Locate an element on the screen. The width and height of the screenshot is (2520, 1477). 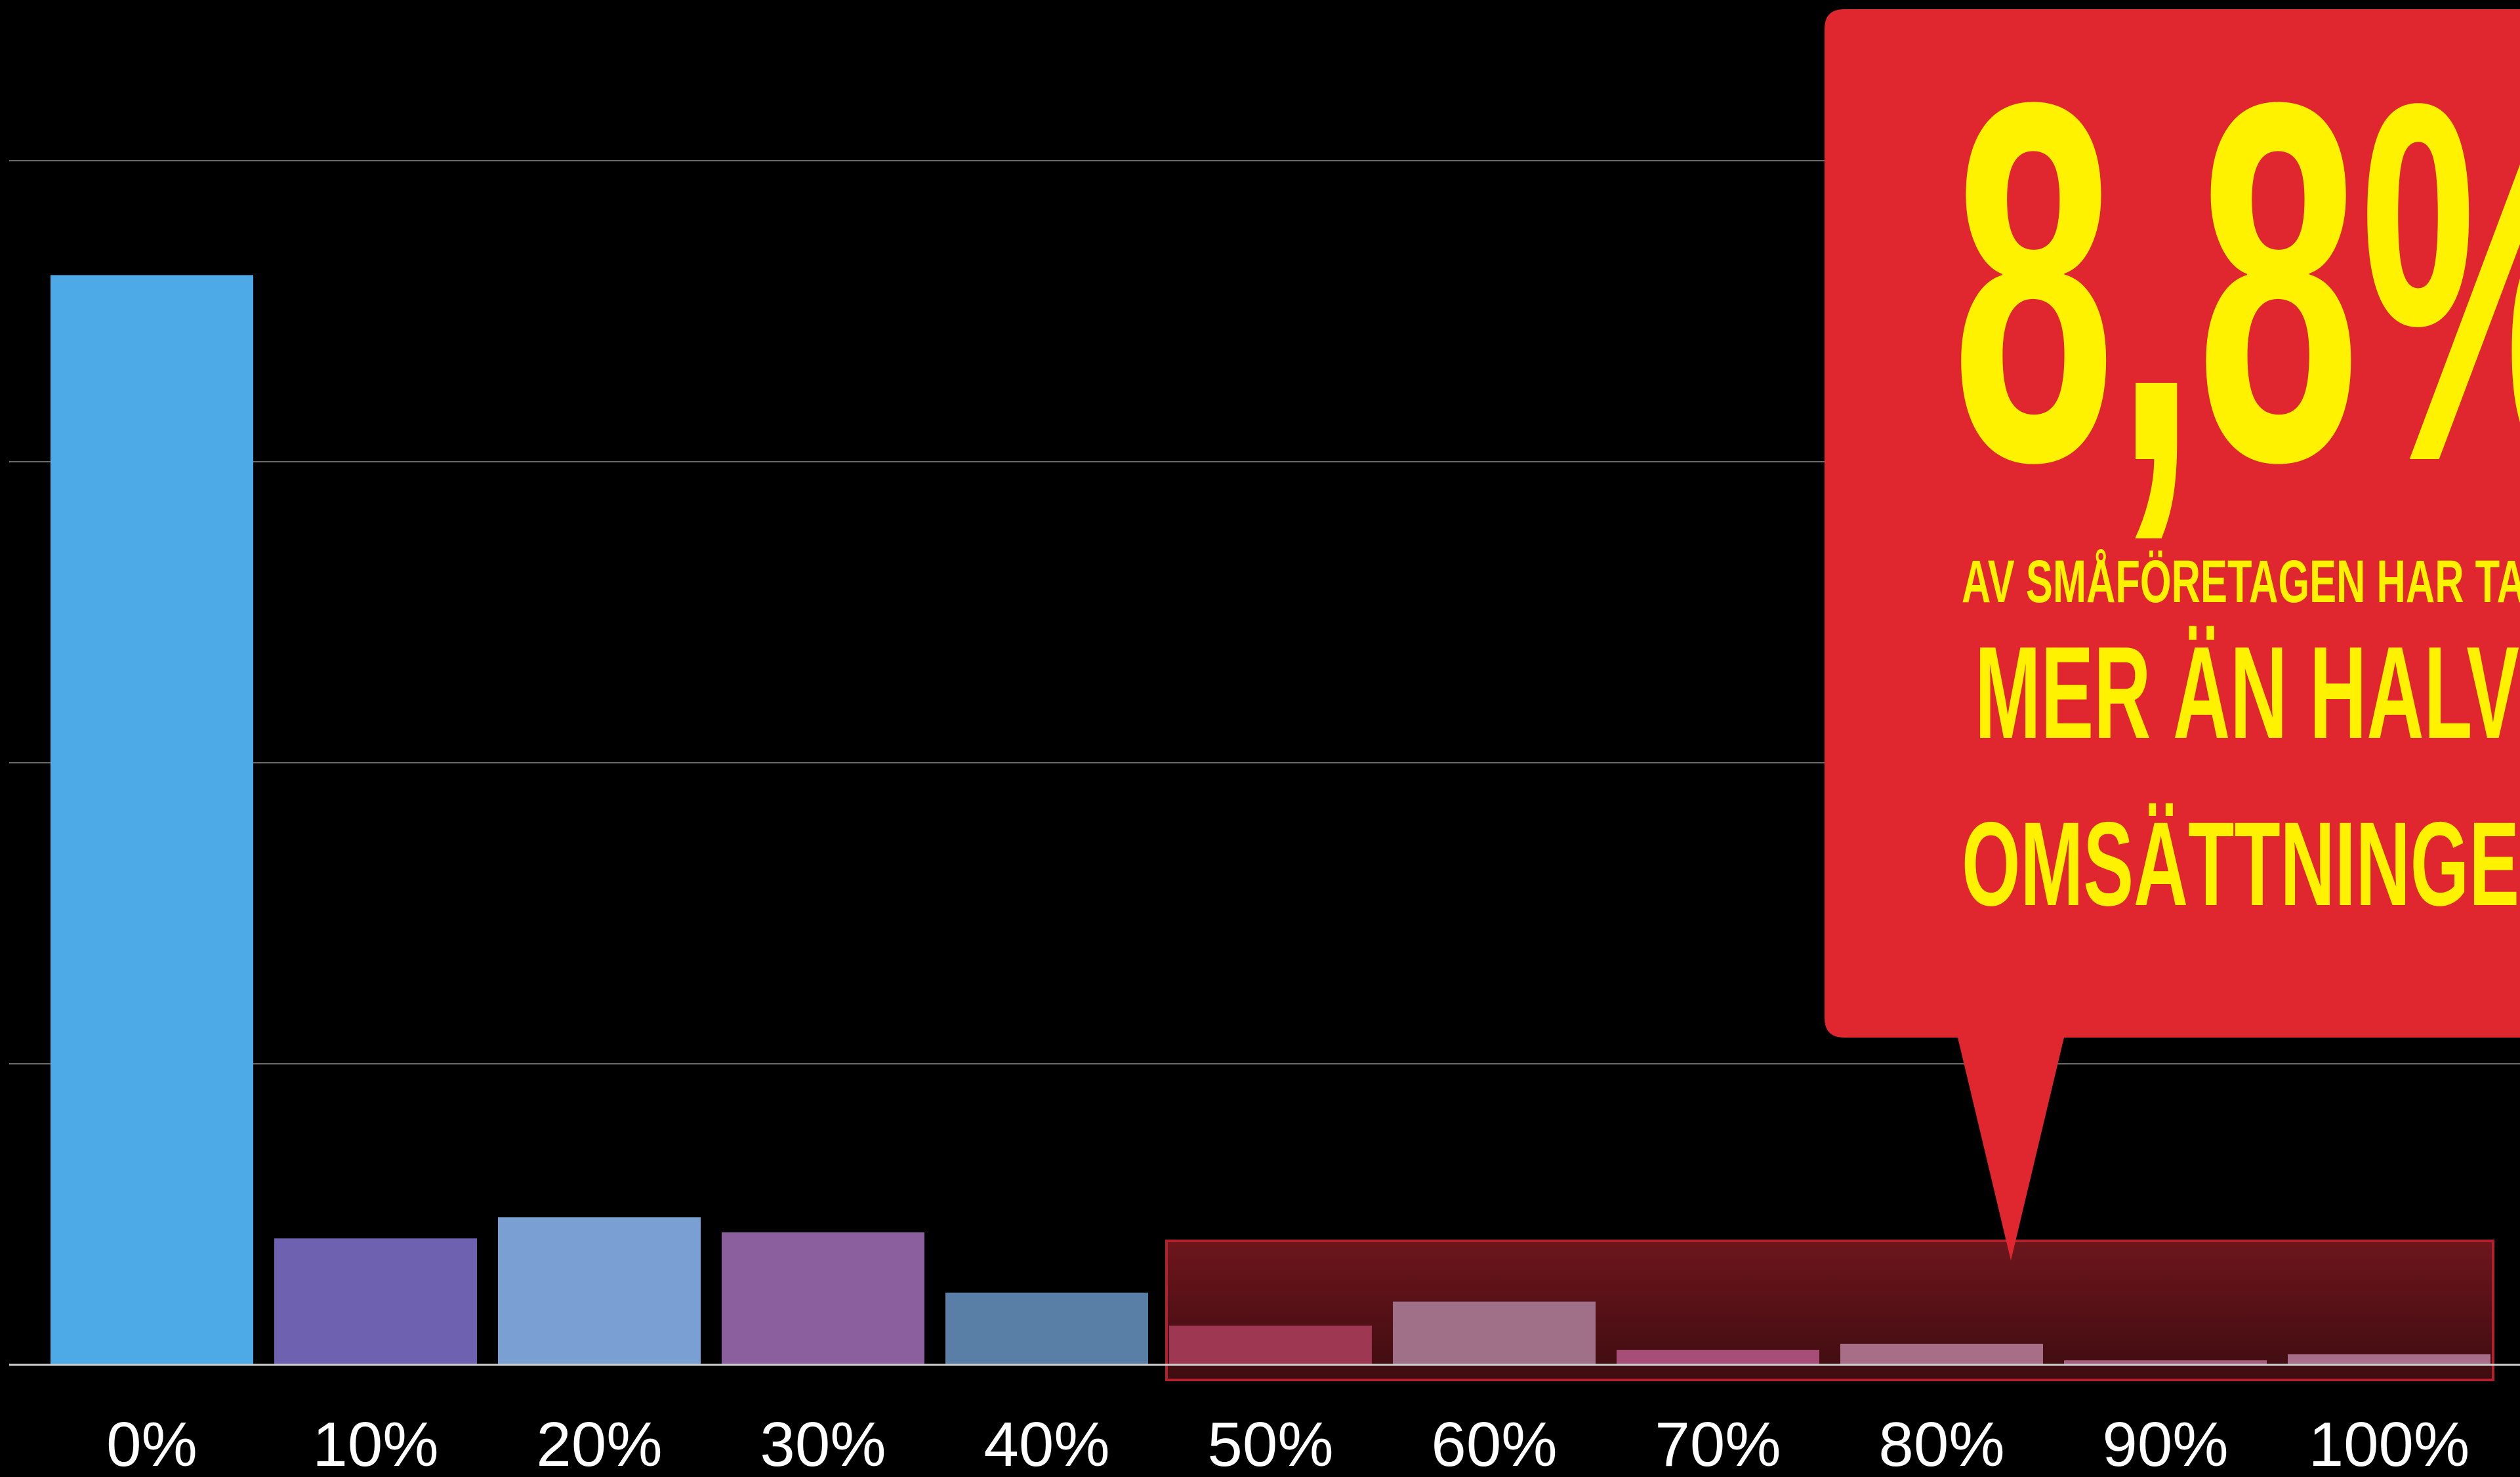
bar-30pct is located at coordinates (823, 1298).